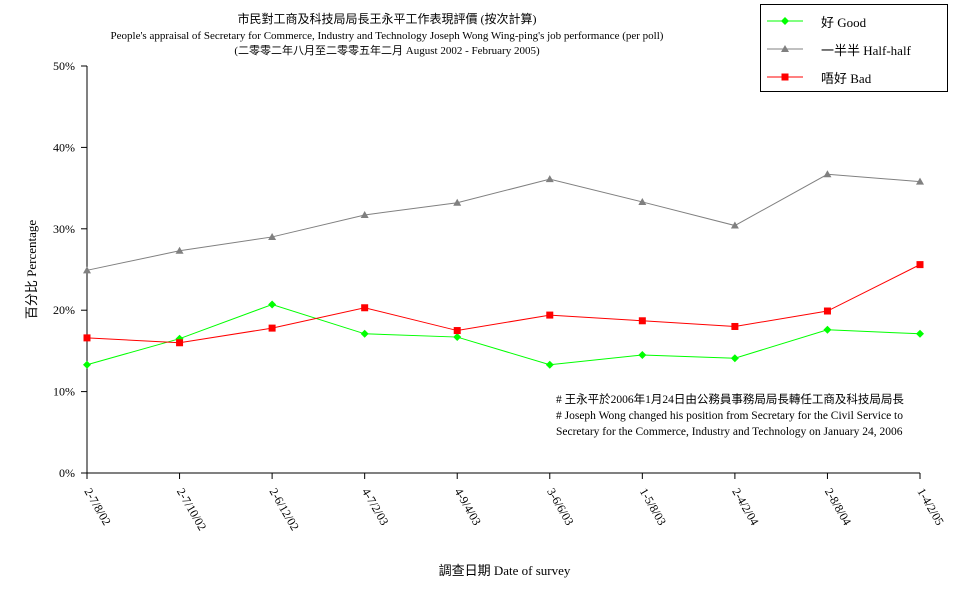  I want to click on legend-label: 好 Good, so click(844, 22).